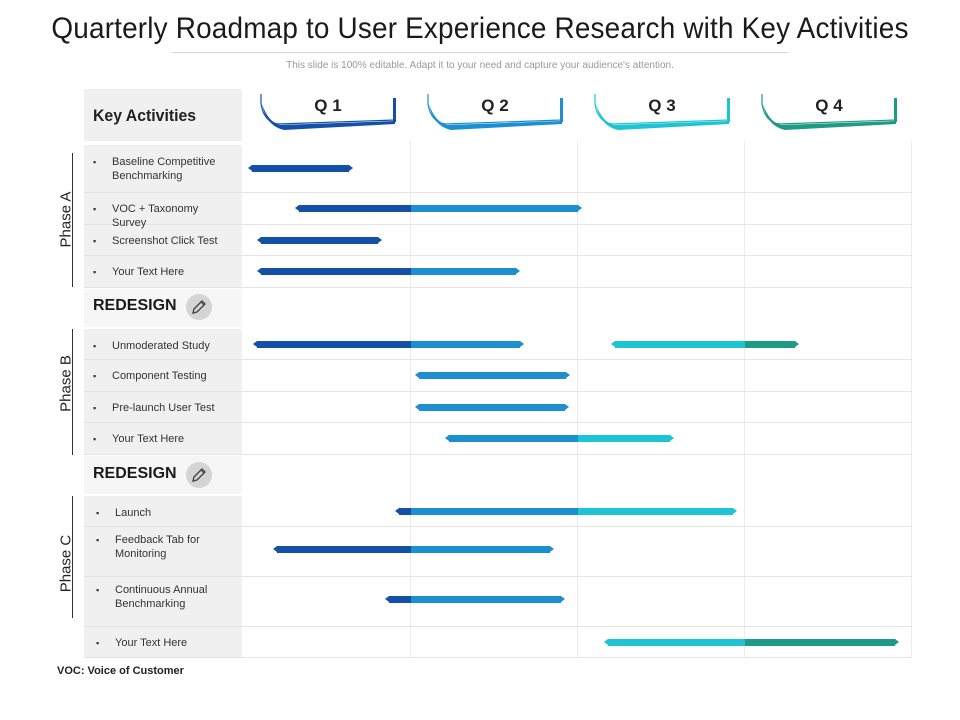 The height and width of the screenshot is (720, 960). I want to click on activity-label: Continuous Annual Benchmarking, so click(161, 597).